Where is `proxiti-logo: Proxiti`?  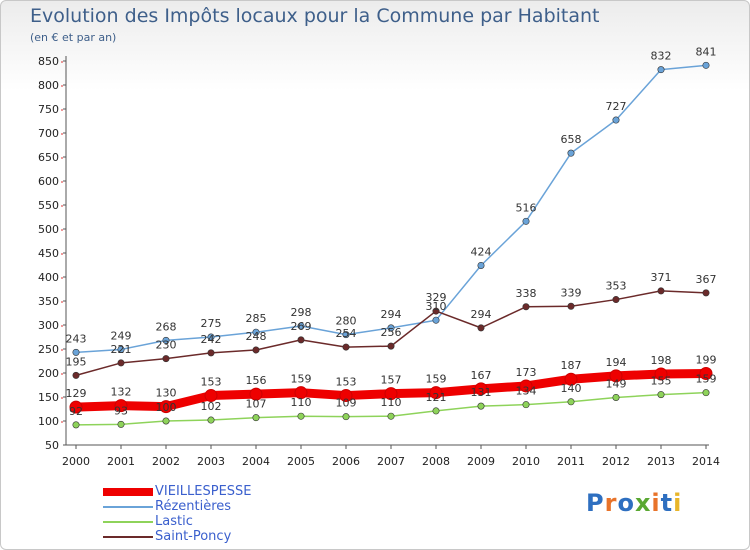 proxiti-logo: Proxiti is located at coordinates (634, 503).